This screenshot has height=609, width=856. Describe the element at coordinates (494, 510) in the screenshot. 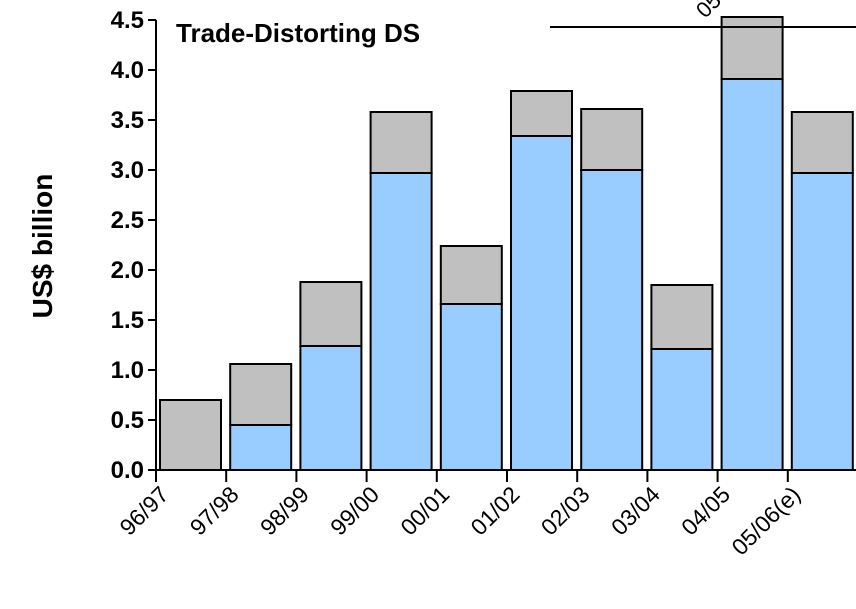

I see `x-tick-label: 01/02` at that location.